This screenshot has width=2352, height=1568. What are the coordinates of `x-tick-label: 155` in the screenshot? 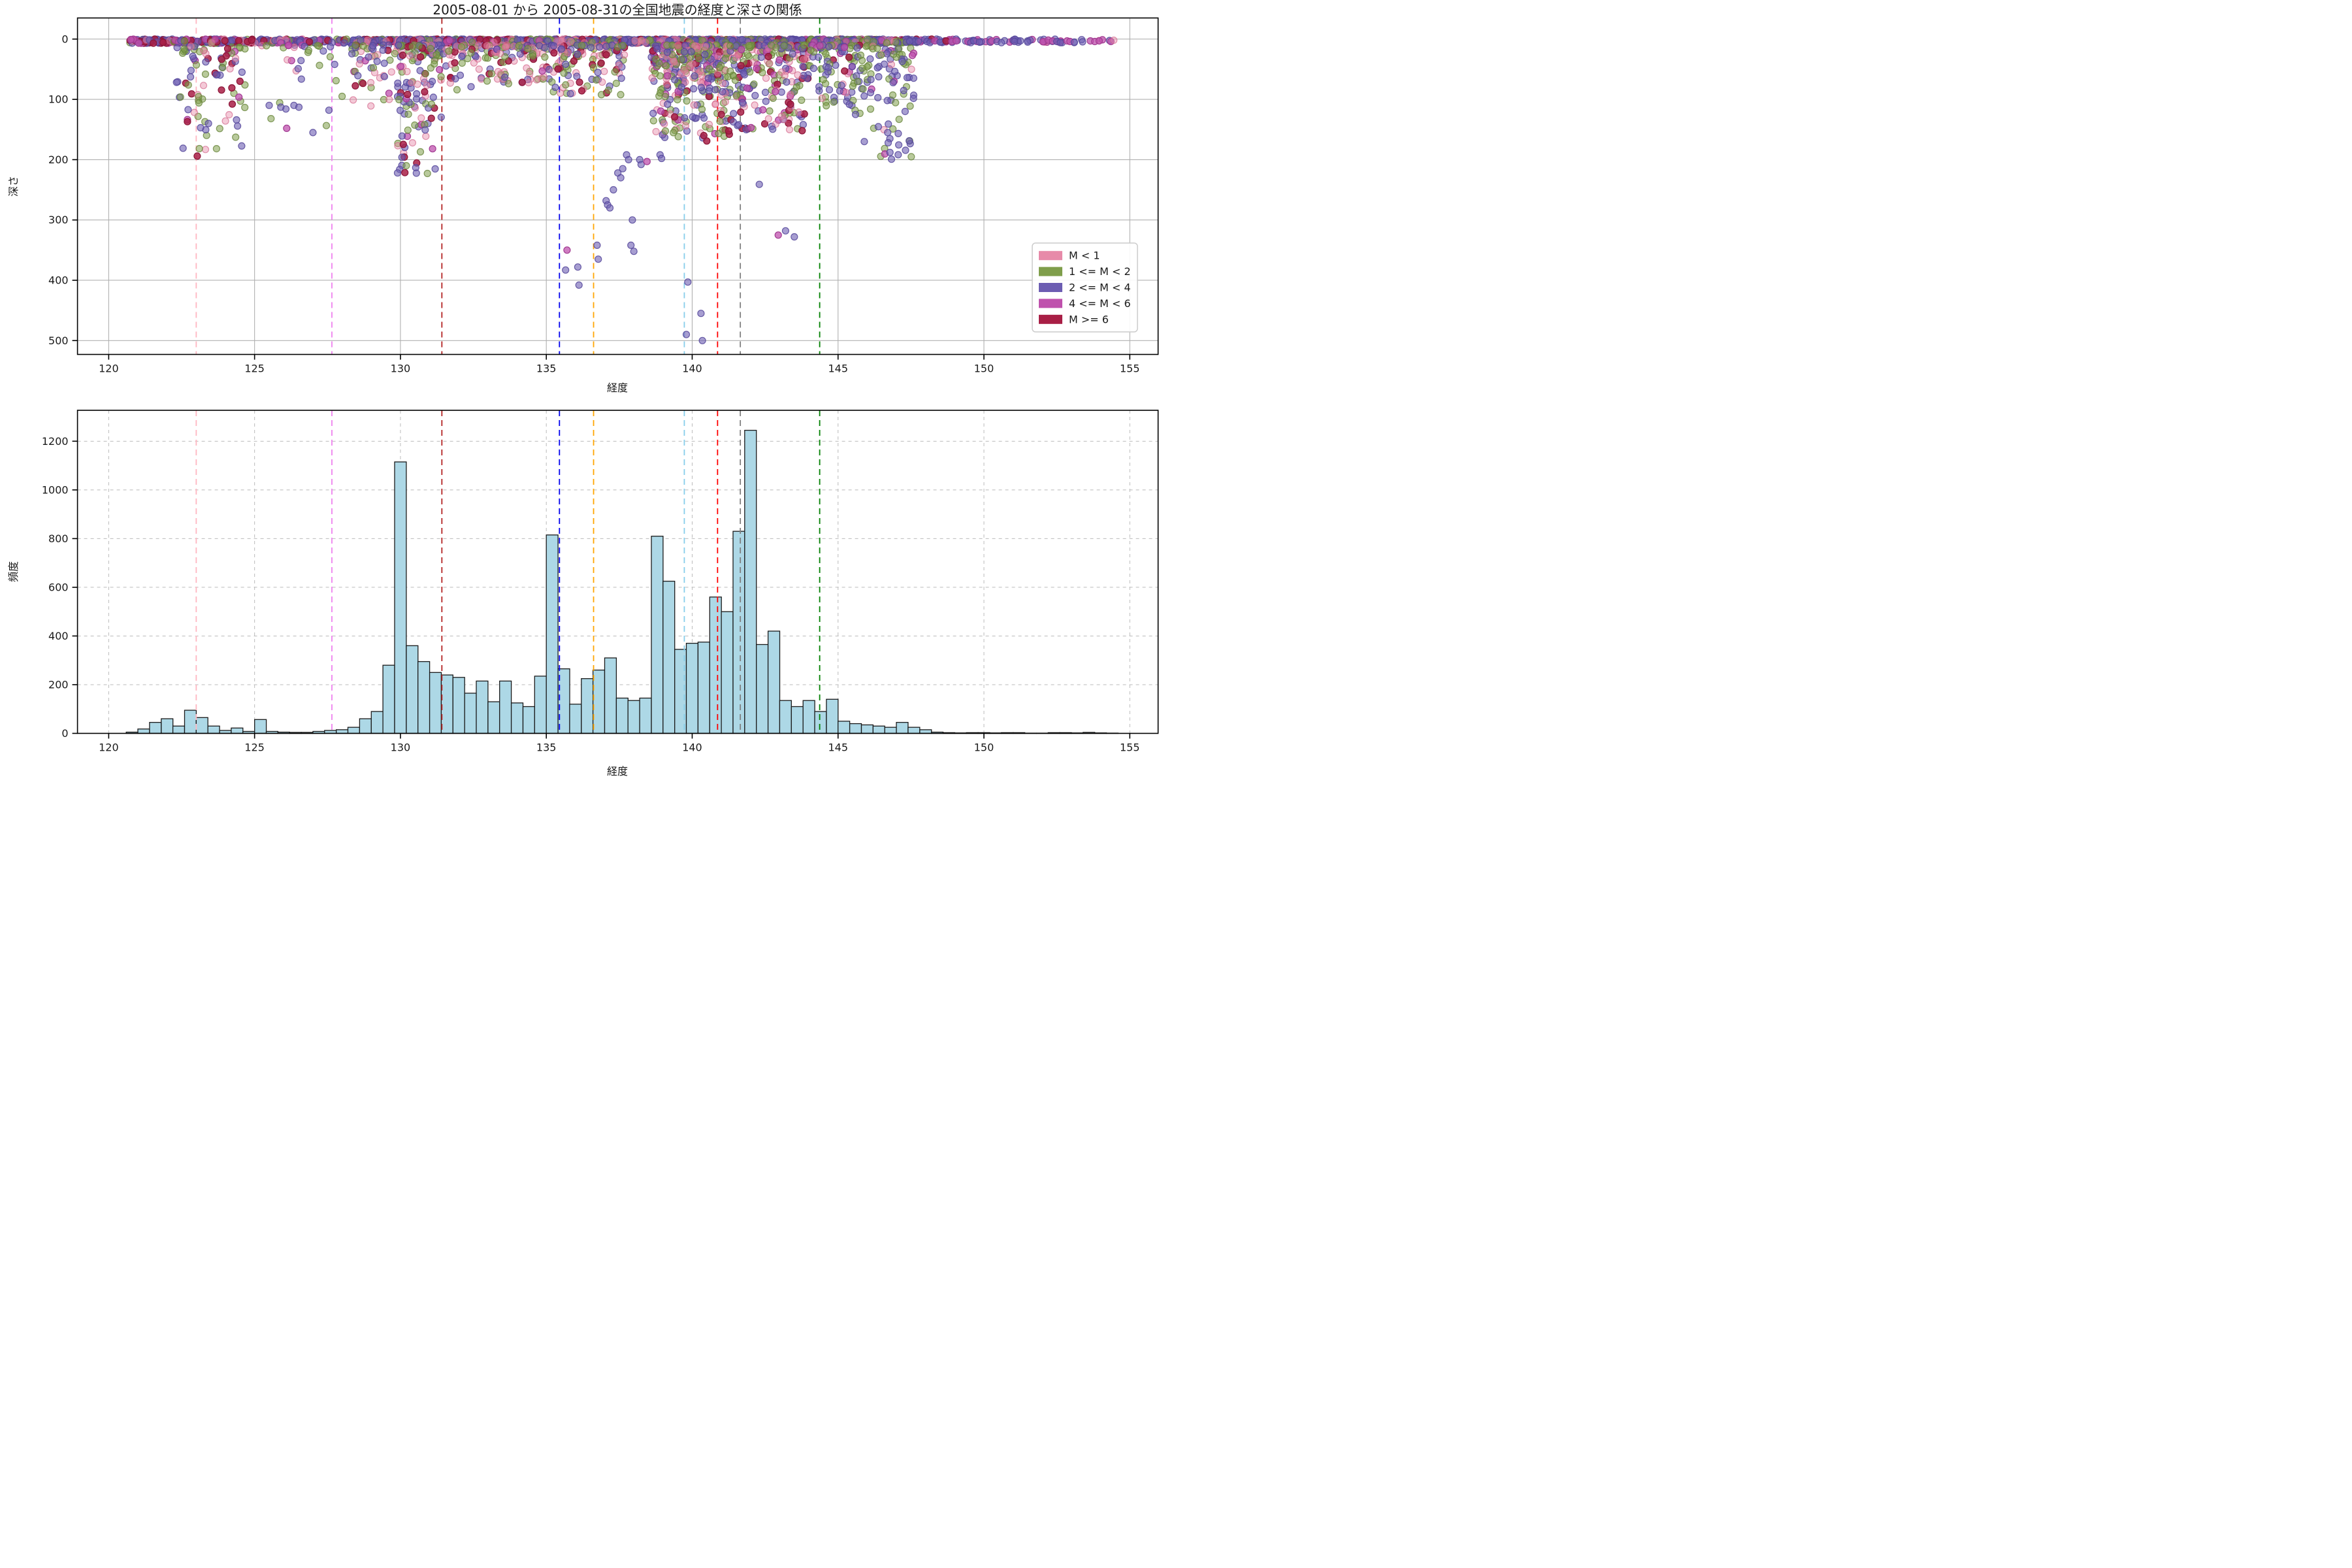 It's located at (1130, 369).